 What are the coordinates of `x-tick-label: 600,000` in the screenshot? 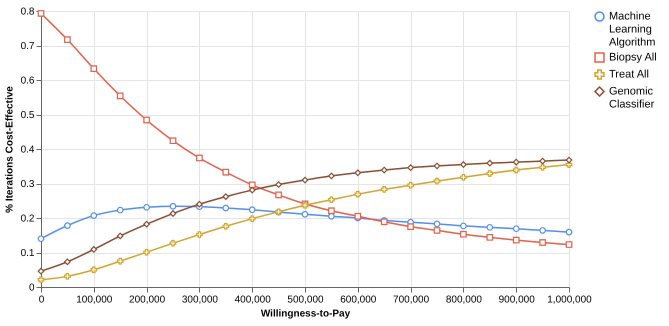 It's located at (358, 300).